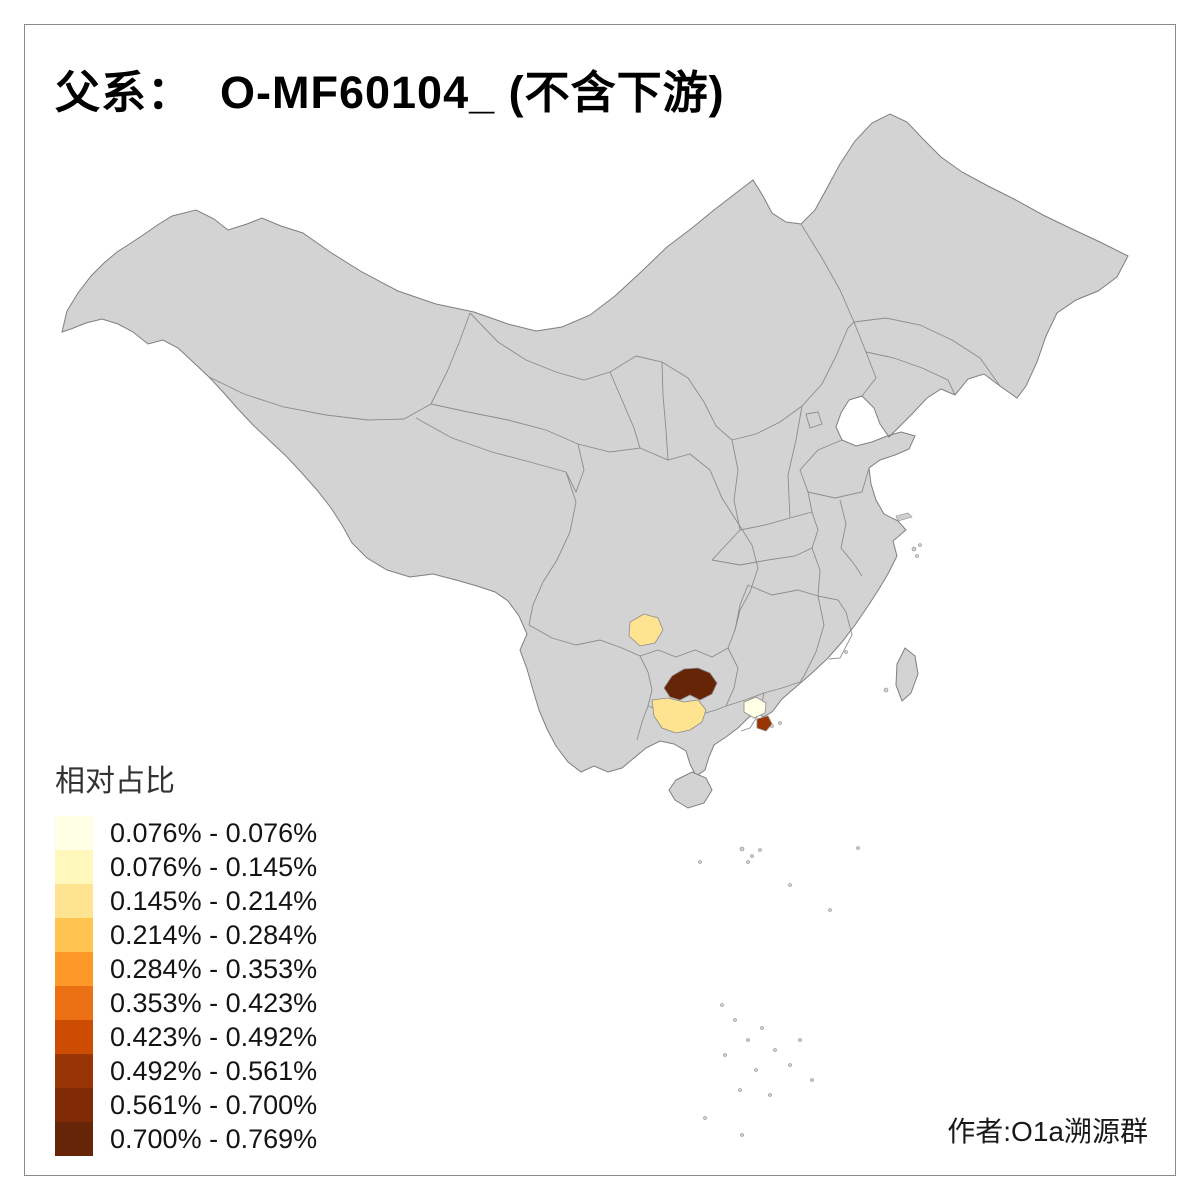 This screenshot has width=1200, height=1200. I want to click on legend-label: 0.284% - 0.353%, so click(214, 968).